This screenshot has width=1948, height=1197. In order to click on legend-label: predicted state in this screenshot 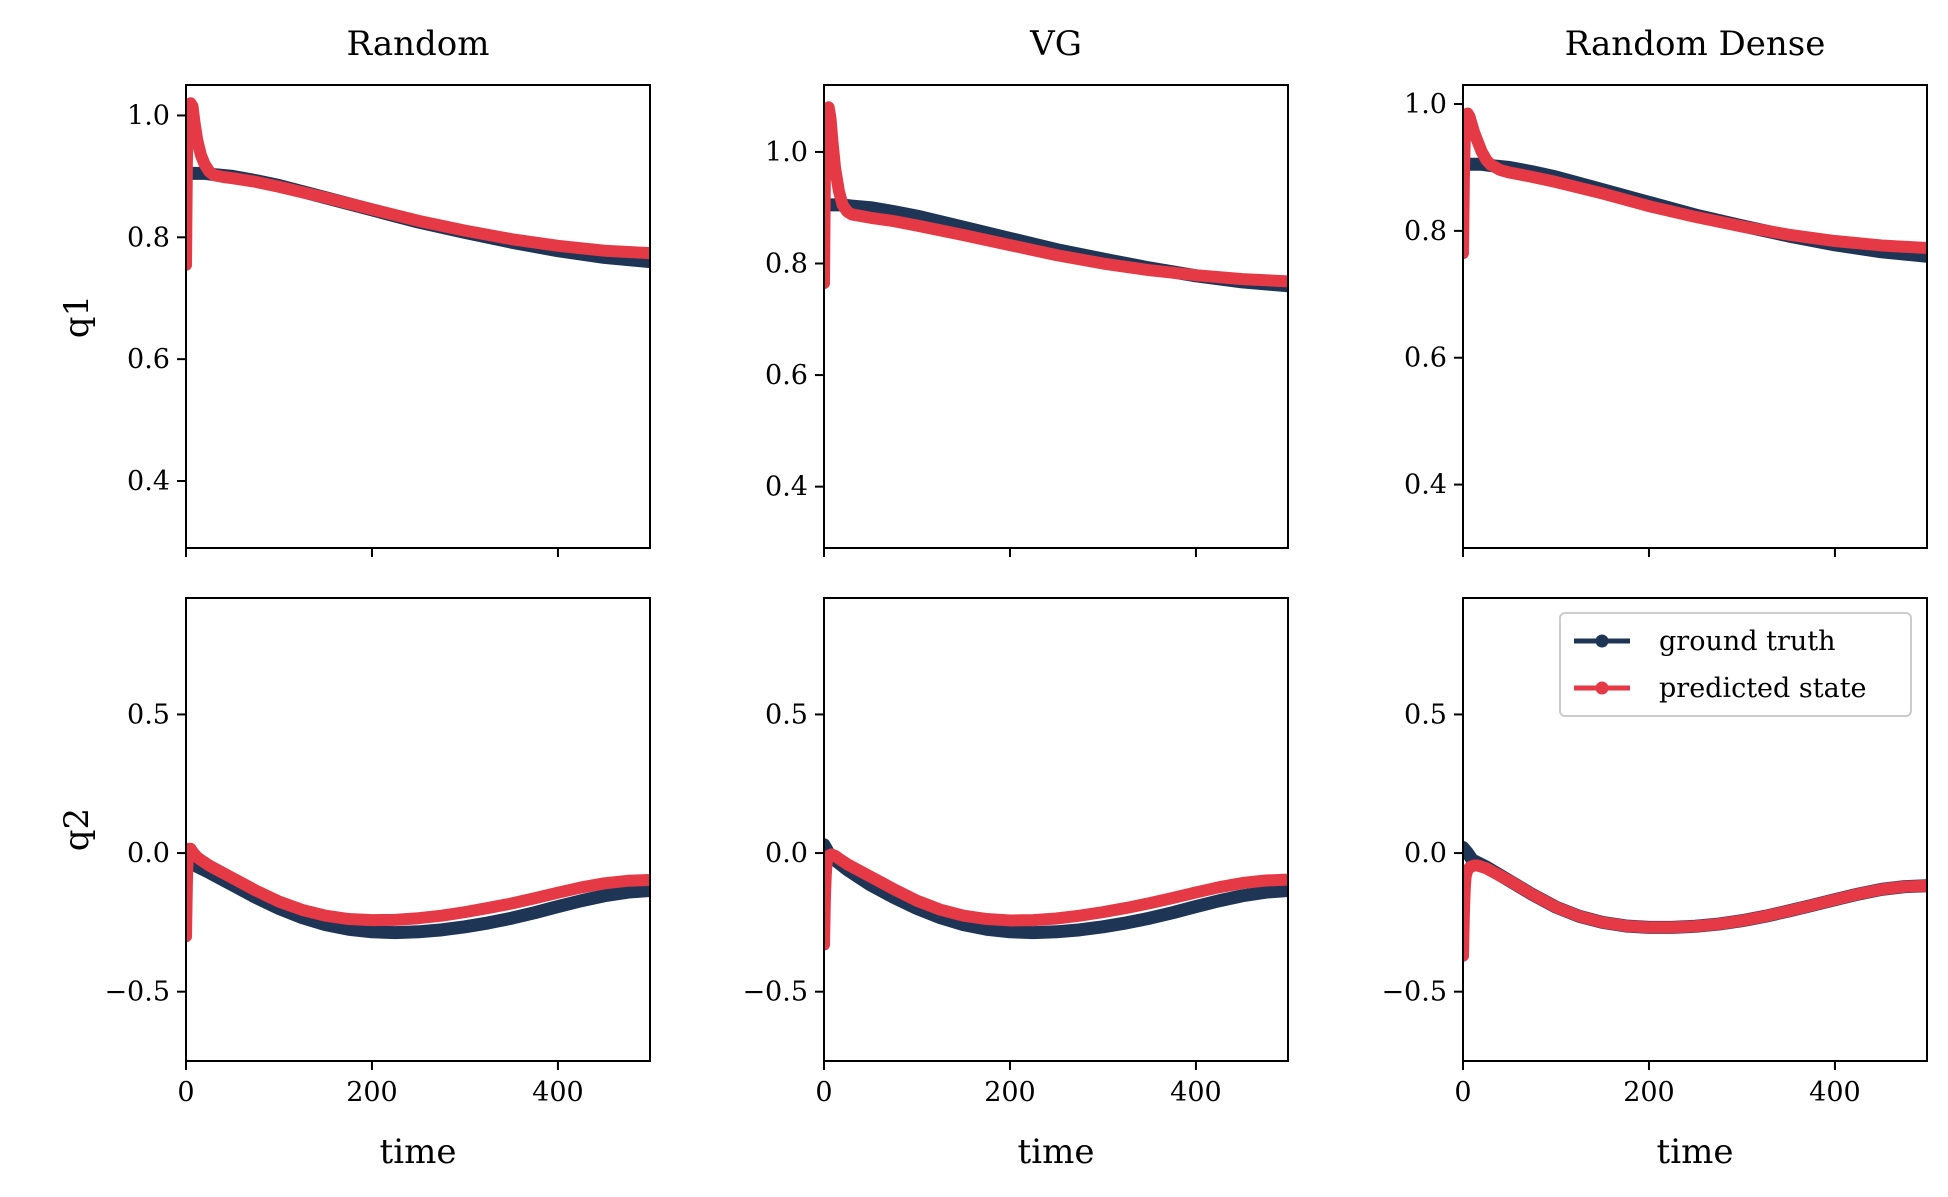, I will do `click(1763, 688)`.